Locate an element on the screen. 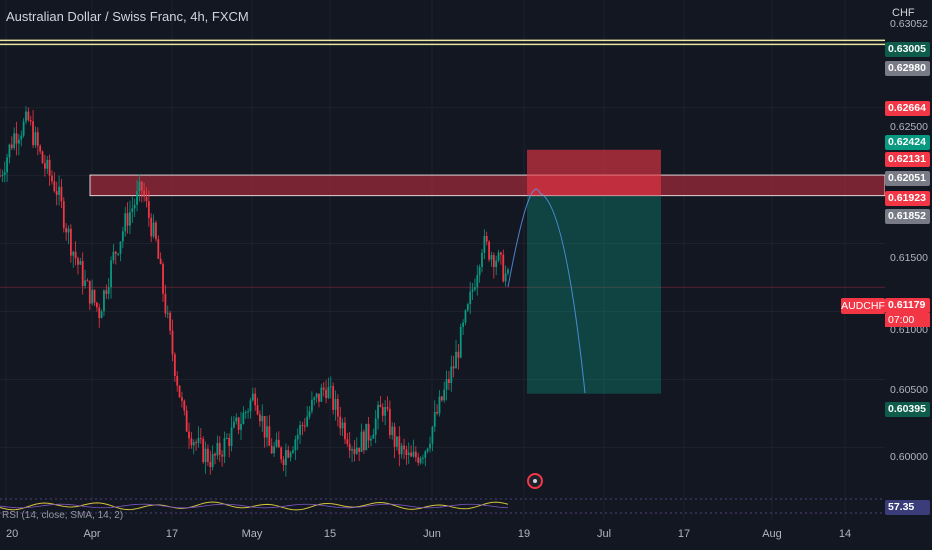  price-label-0.62980: 0.62980 is located at coordinates (907, 68).